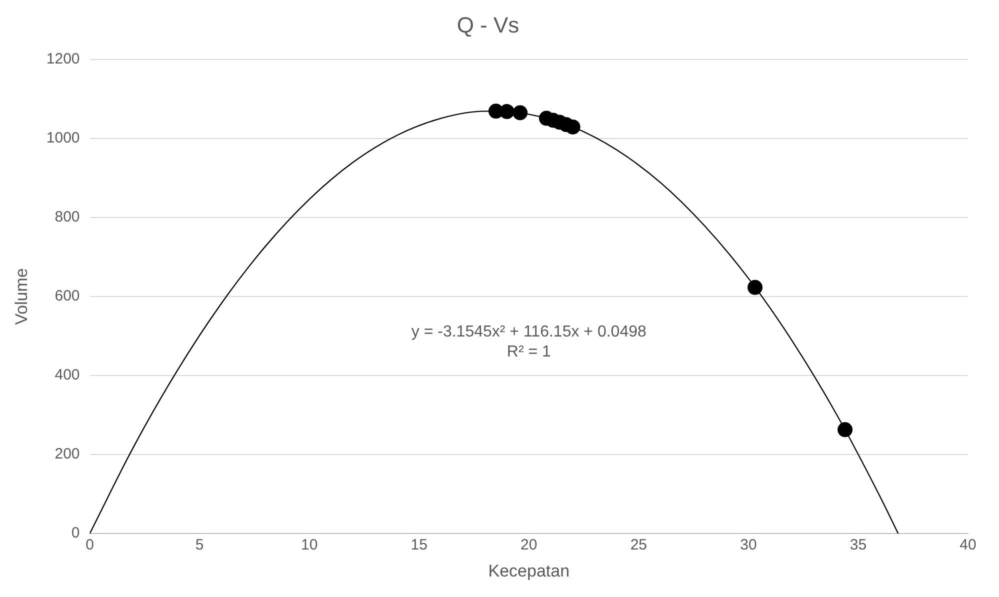 The image size is (999, 597). What do you see at coordinates (90, 545) in the screenshot?
I see `x-tick-label: 0` at bounding box center [90, 545].